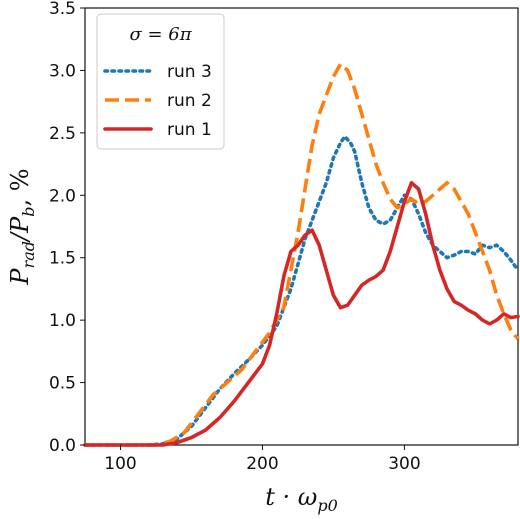 This screenshot has height=519, width=520. I want to click on x-axis-ticks: 100 200 300, so click(262, 459).